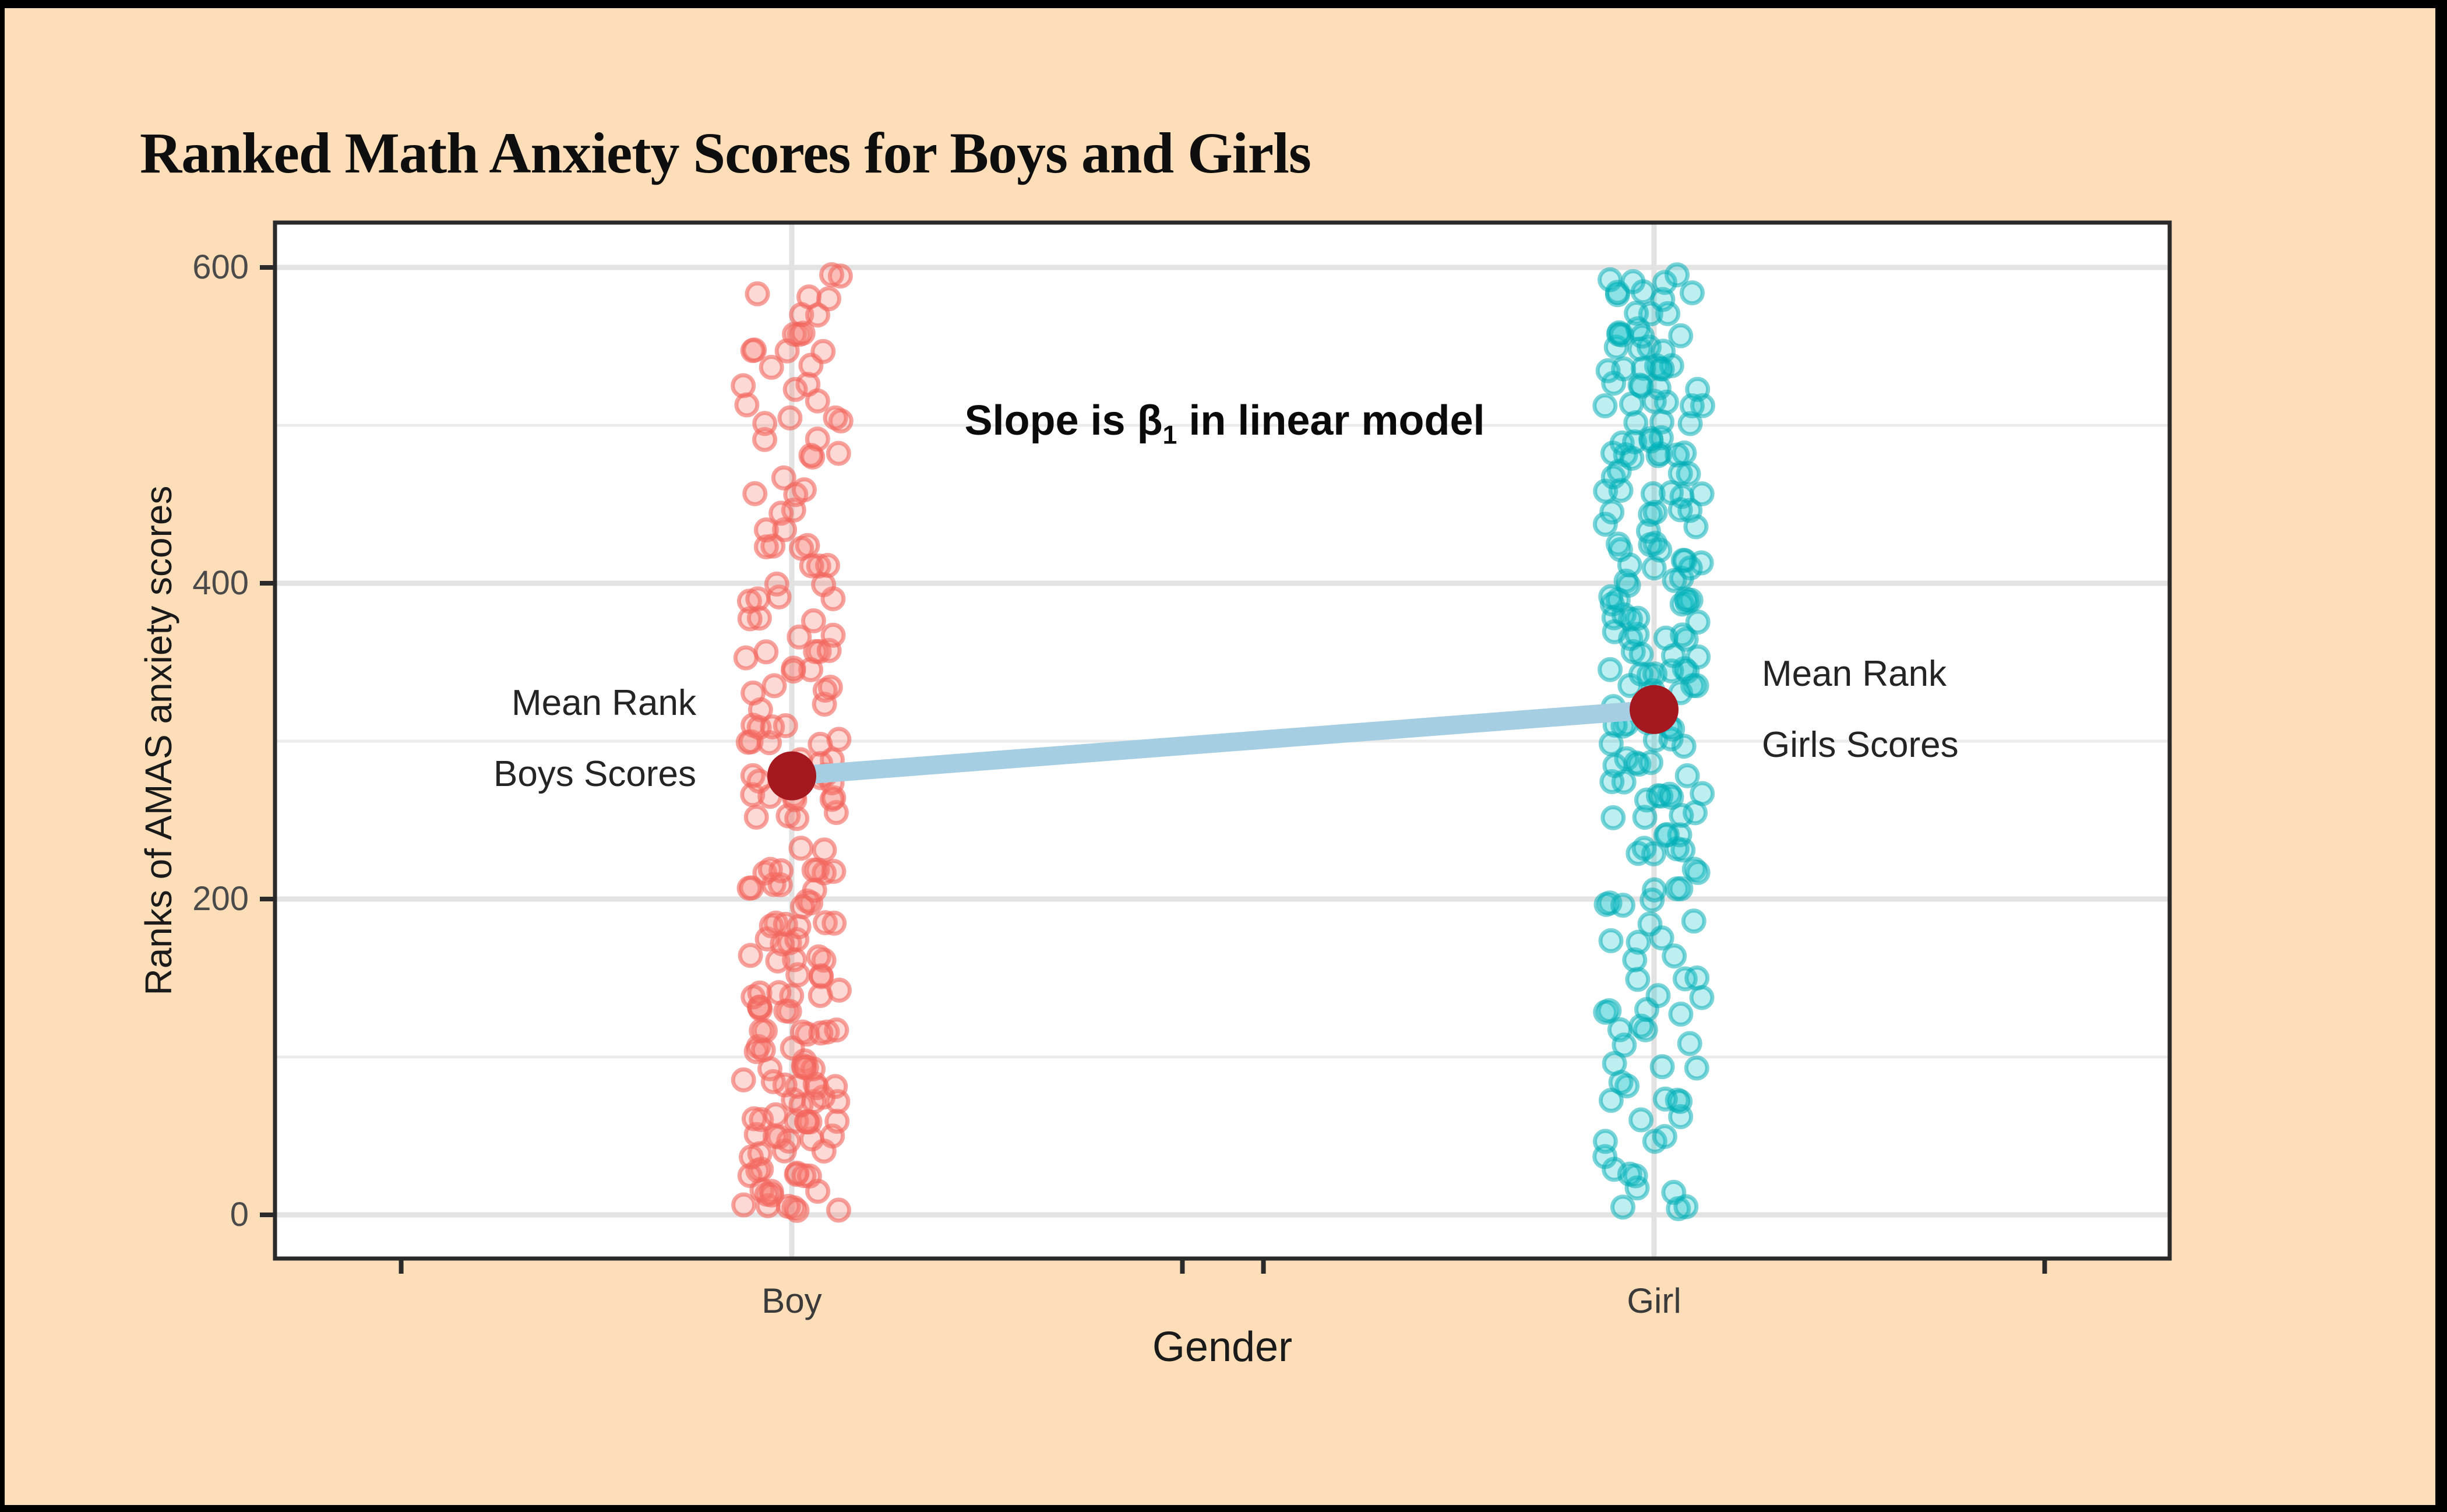 The width and height of the screenshot is (2447, 1512). What do you see at coordinates (220, 899) in the screenshot?
I see `y-tick-label-200: 200` at bounding box center [220, 899].